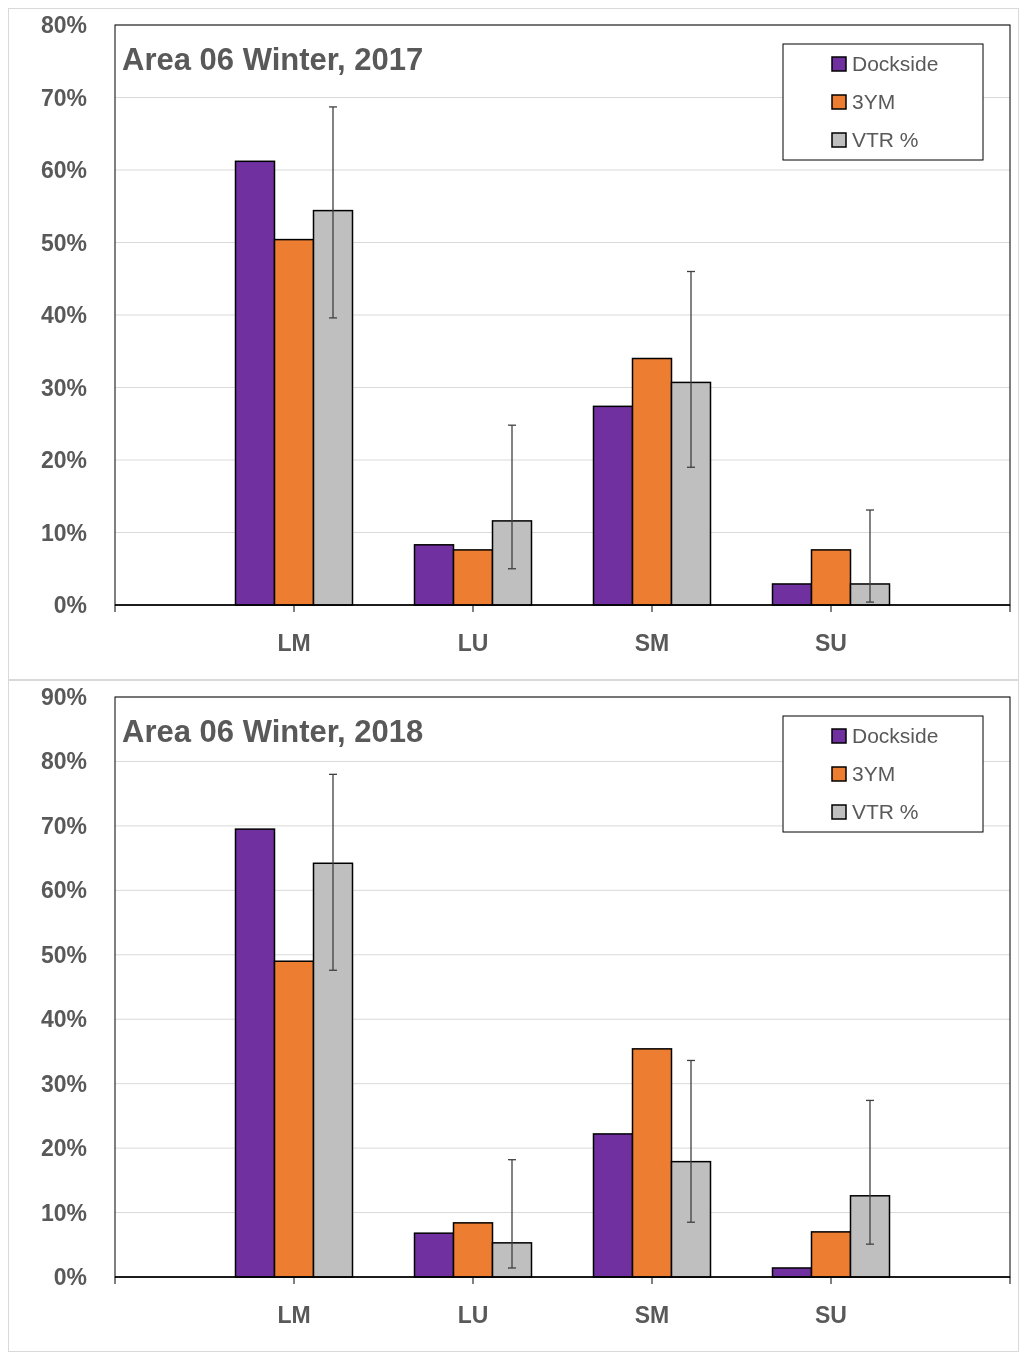 The image size is (1019, 1353). Describe the element at coordinates (273, 59) in the screenshot. I see `text: Area 06 Winter, 2017` at that location.